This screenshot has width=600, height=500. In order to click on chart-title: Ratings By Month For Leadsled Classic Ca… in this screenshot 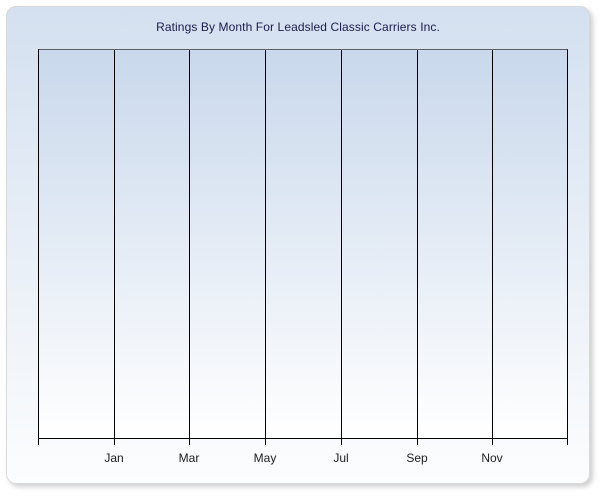, I will do `click(298, 27)`.